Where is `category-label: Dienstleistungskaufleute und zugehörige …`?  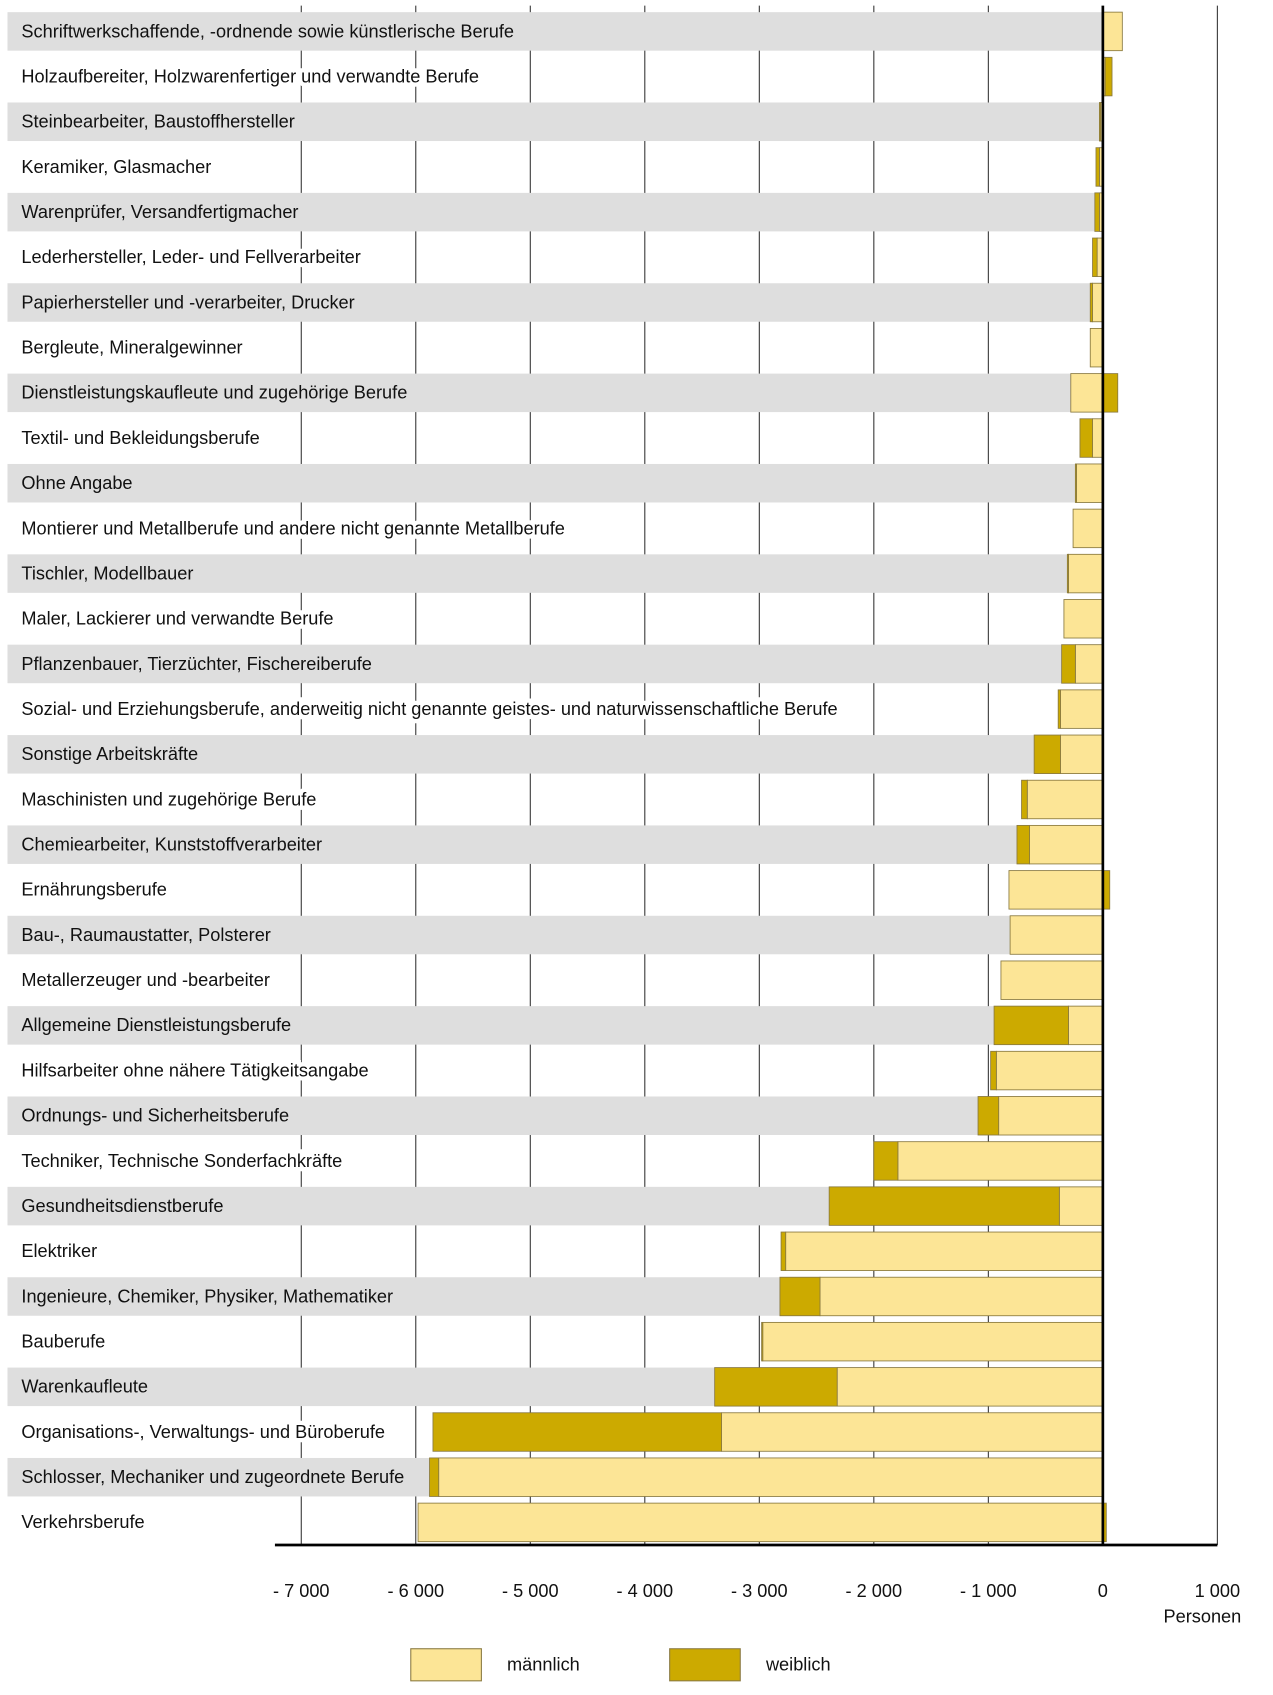
category-label: Dienstleistungskaufleute und zugehörige … is located at coordinates (214, 393).